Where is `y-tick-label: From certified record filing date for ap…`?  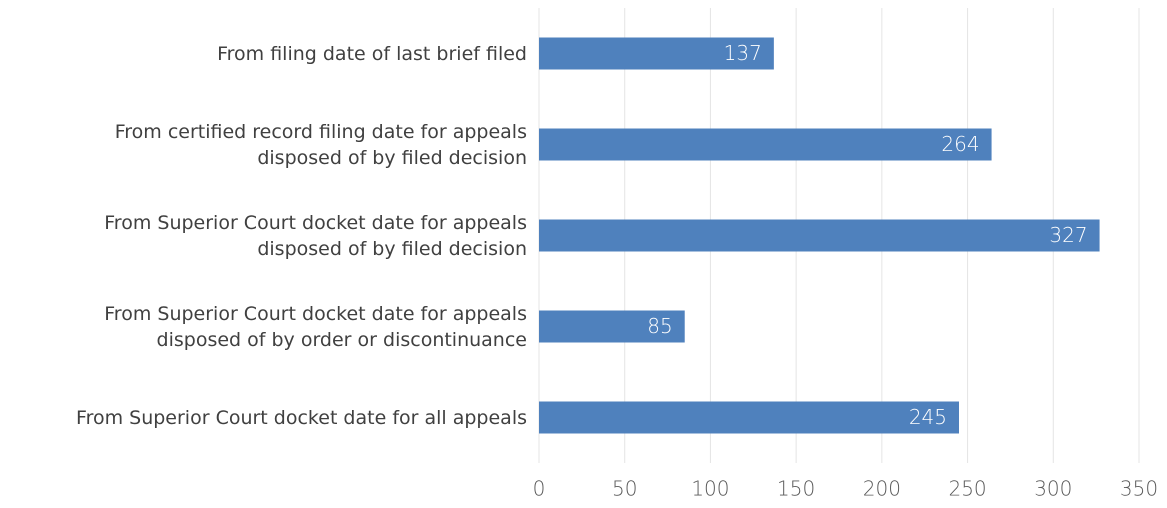 y-tick-label: From certified record filing date for ap… is located at coordinates (320, 144).